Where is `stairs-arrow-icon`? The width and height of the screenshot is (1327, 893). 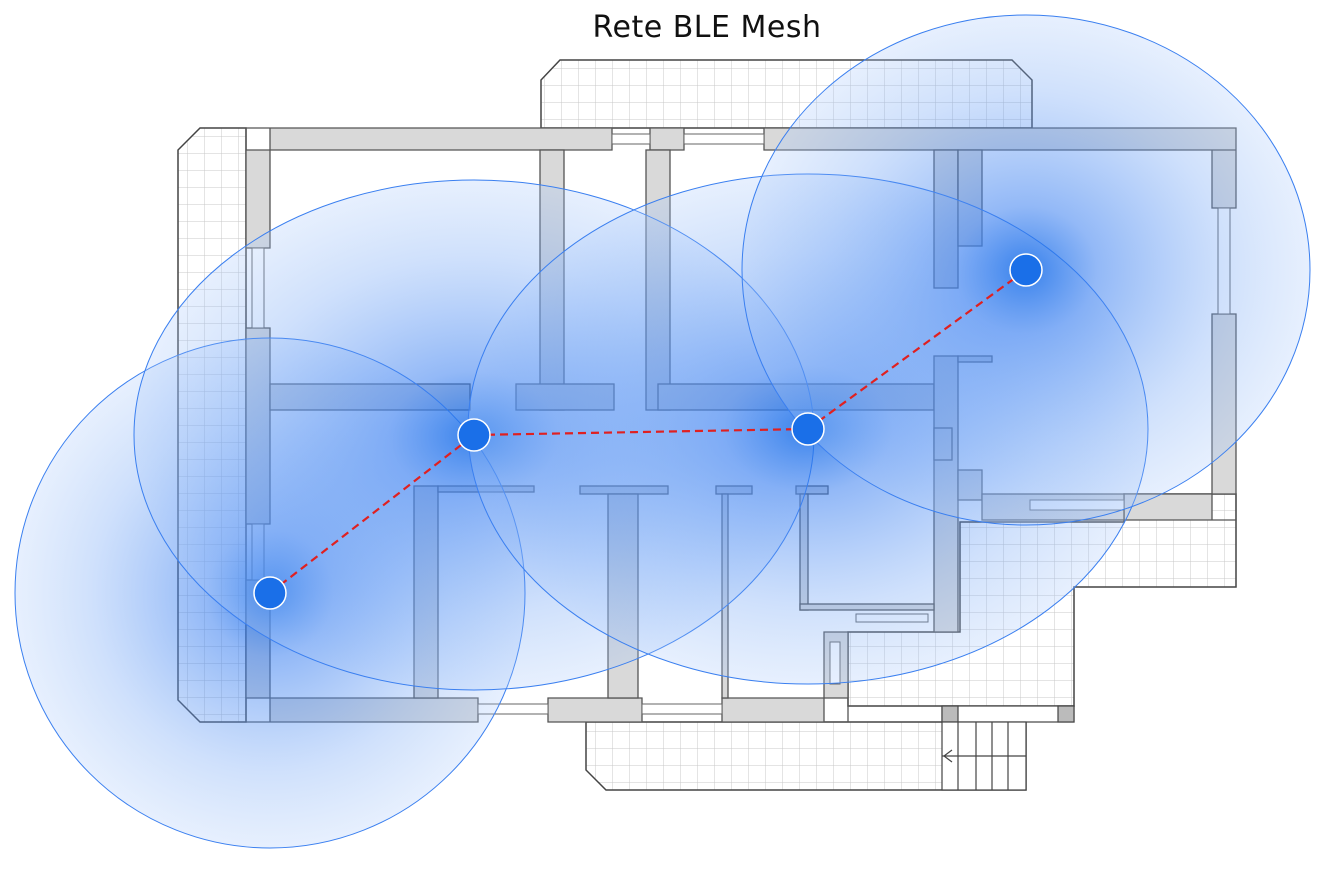
stairs-arrow-icon is located at coordinates (948, 756).